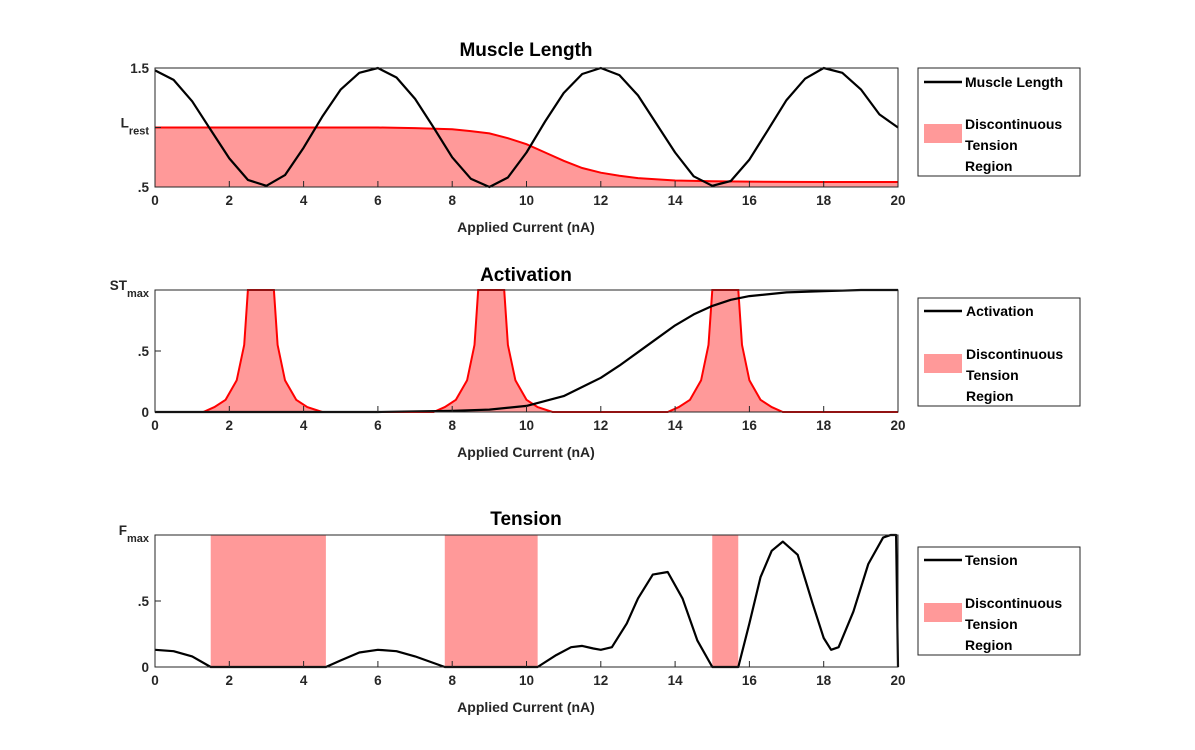 The width and height of the screenshot is (1195, 750). What do you see at coordinates (526, 275) in the screenshot?
I see `panel-title: Activation` at bounding box center [526, 275].